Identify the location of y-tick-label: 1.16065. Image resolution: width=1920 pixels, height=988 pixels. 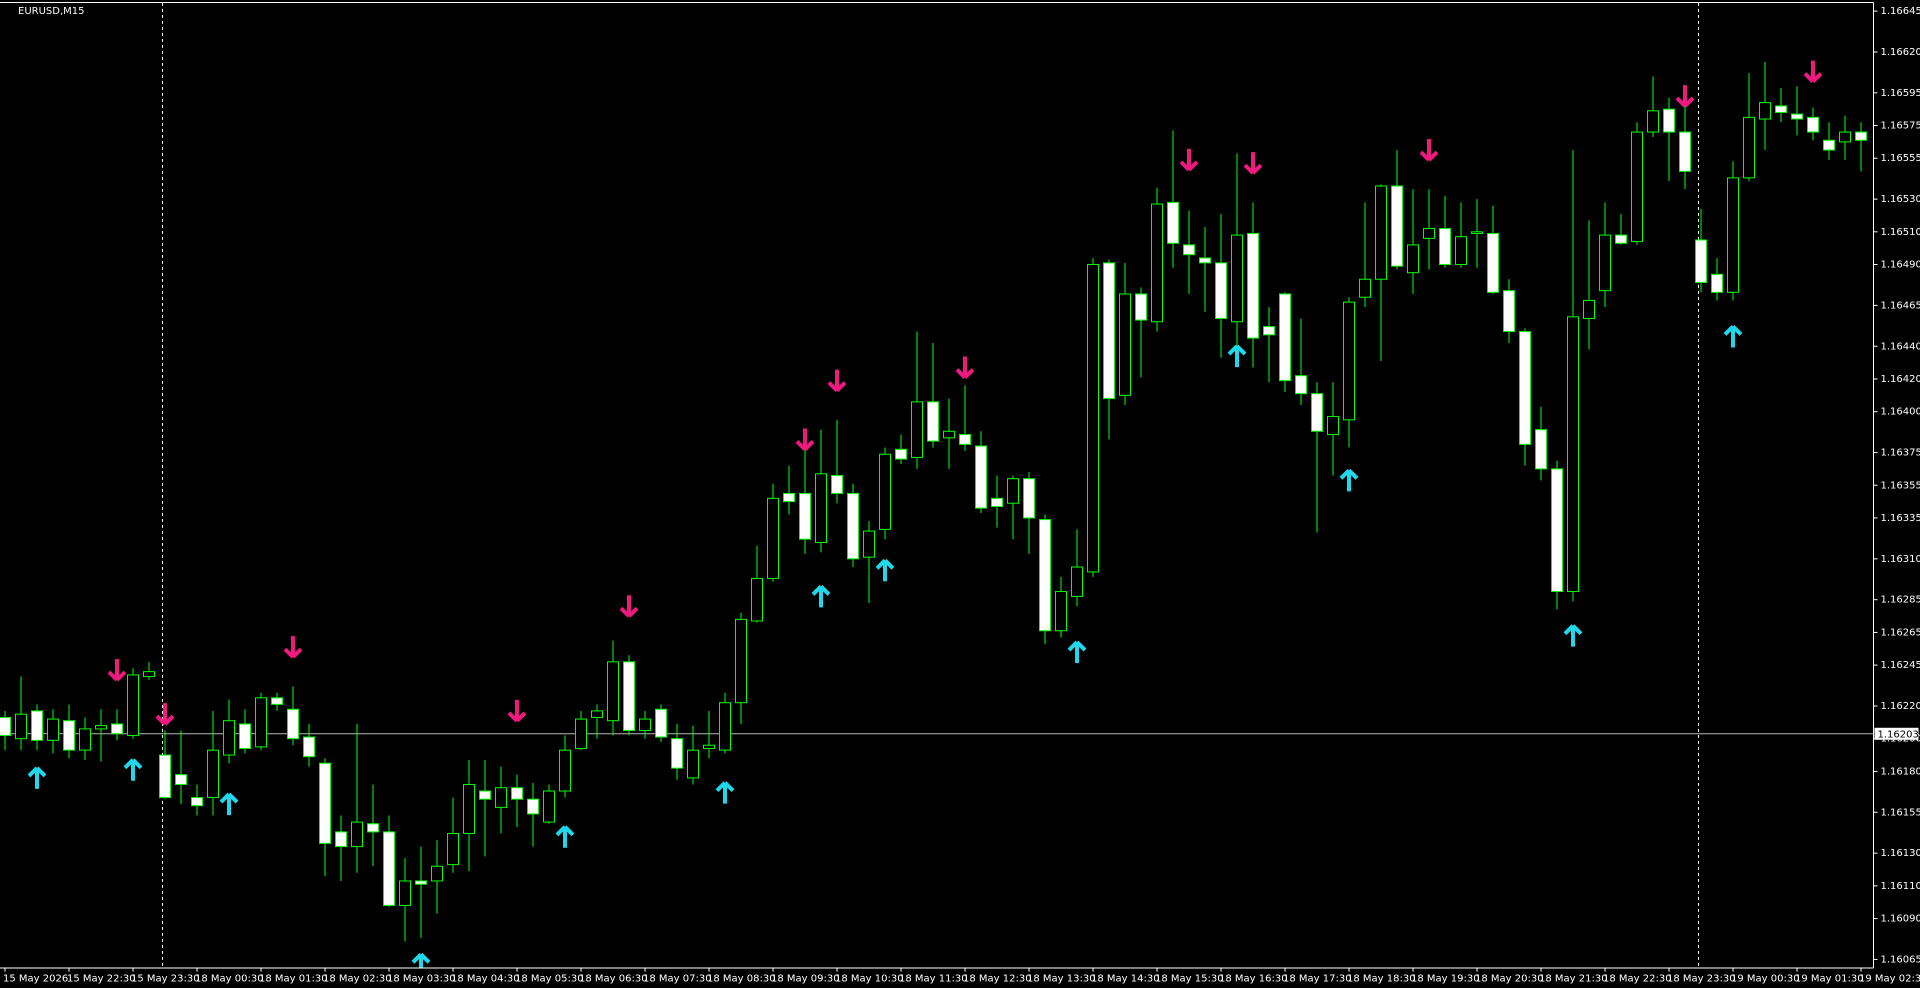
(1900, 959).